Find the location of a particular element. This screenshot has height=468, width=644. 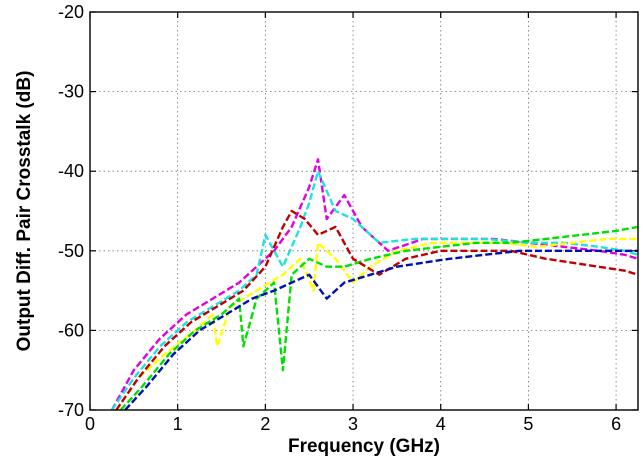

y-tick-label: -70 is located at coordinates (71, 410).